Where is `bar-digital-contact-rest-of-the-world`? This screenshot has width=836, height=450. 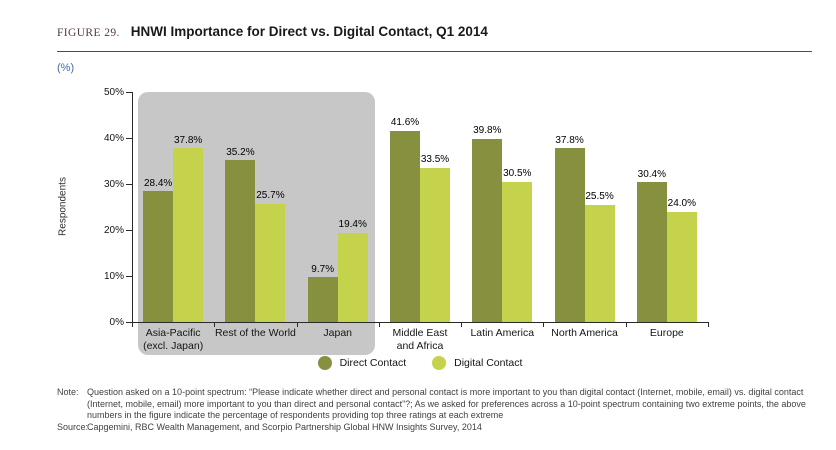 bar-digital-contact-rest-of-the-world is located at coordinates (270, 262).